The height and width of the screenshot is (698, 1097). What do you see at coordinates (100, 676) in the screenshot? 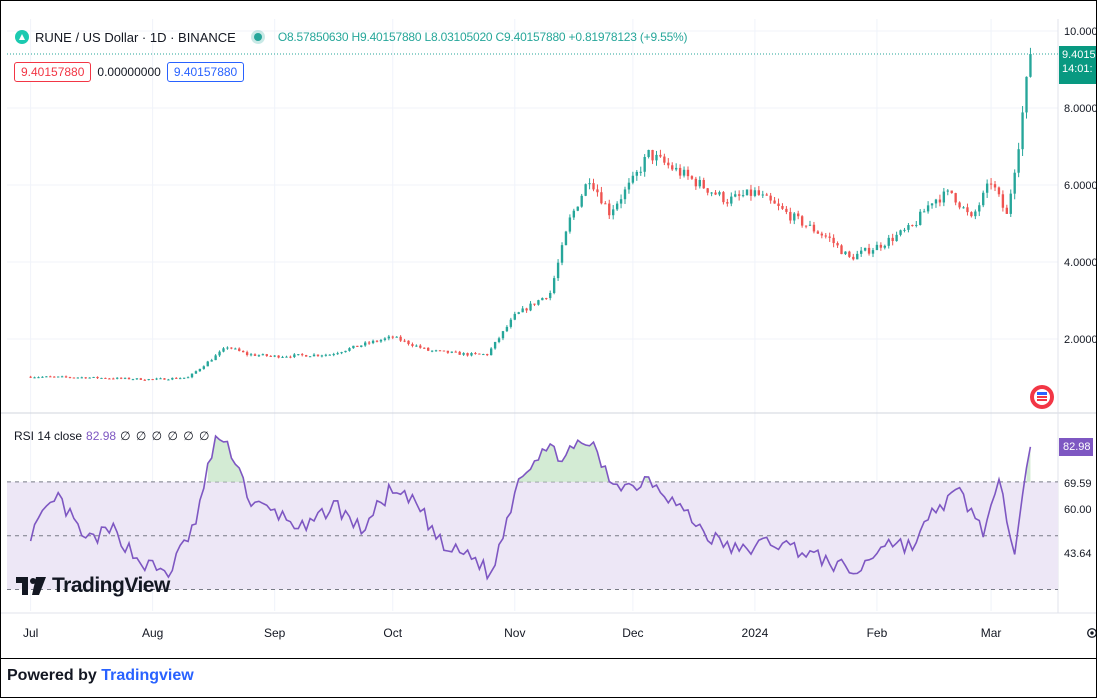
I see `footer-credit: Powered by Tradingview` at bounding box center [100, 676].